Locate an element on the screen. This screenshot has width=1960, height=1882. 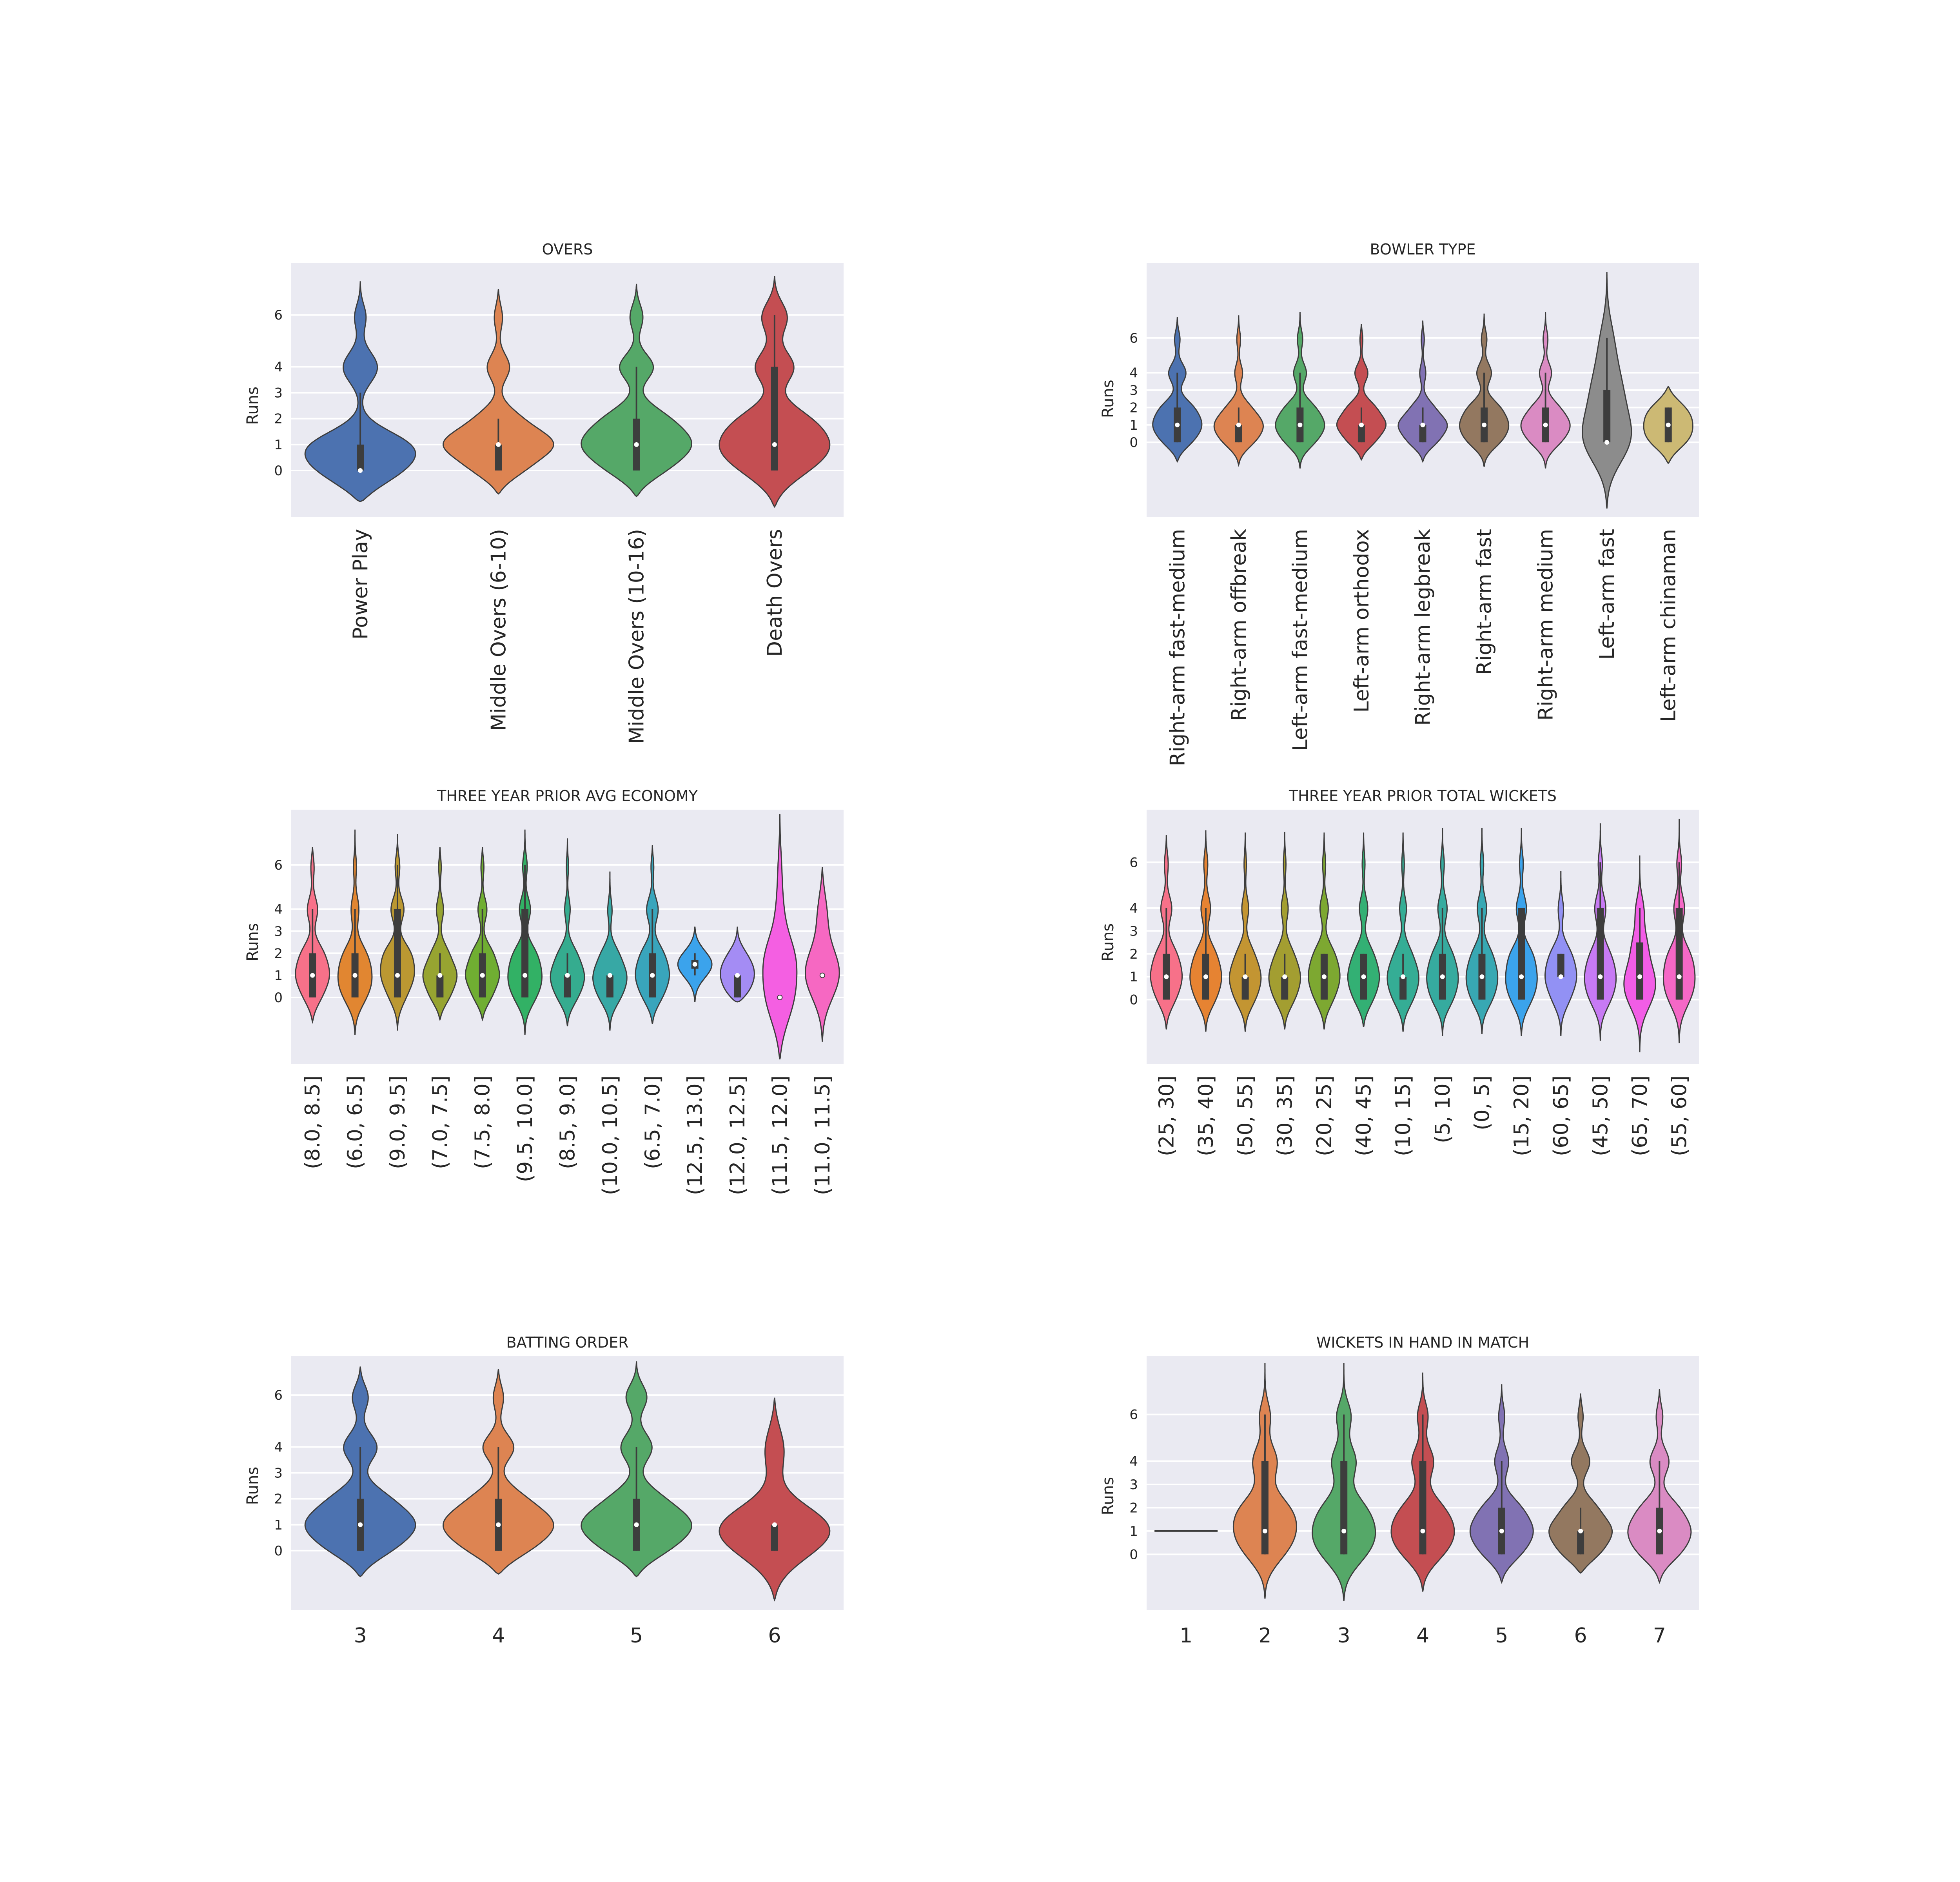
x-tick-label: 1 is located at coordinates (1186, 1636).